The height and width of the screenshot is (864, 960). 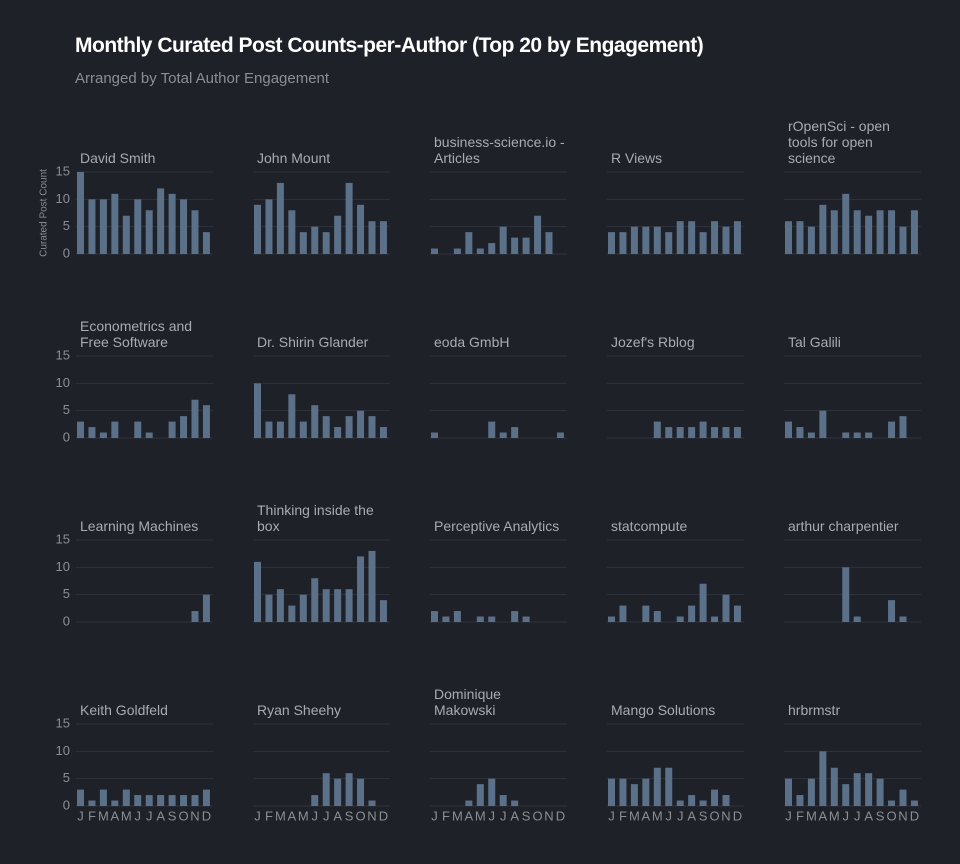 I want to click on panel-title: David Smith, so click(x=118, y=158).